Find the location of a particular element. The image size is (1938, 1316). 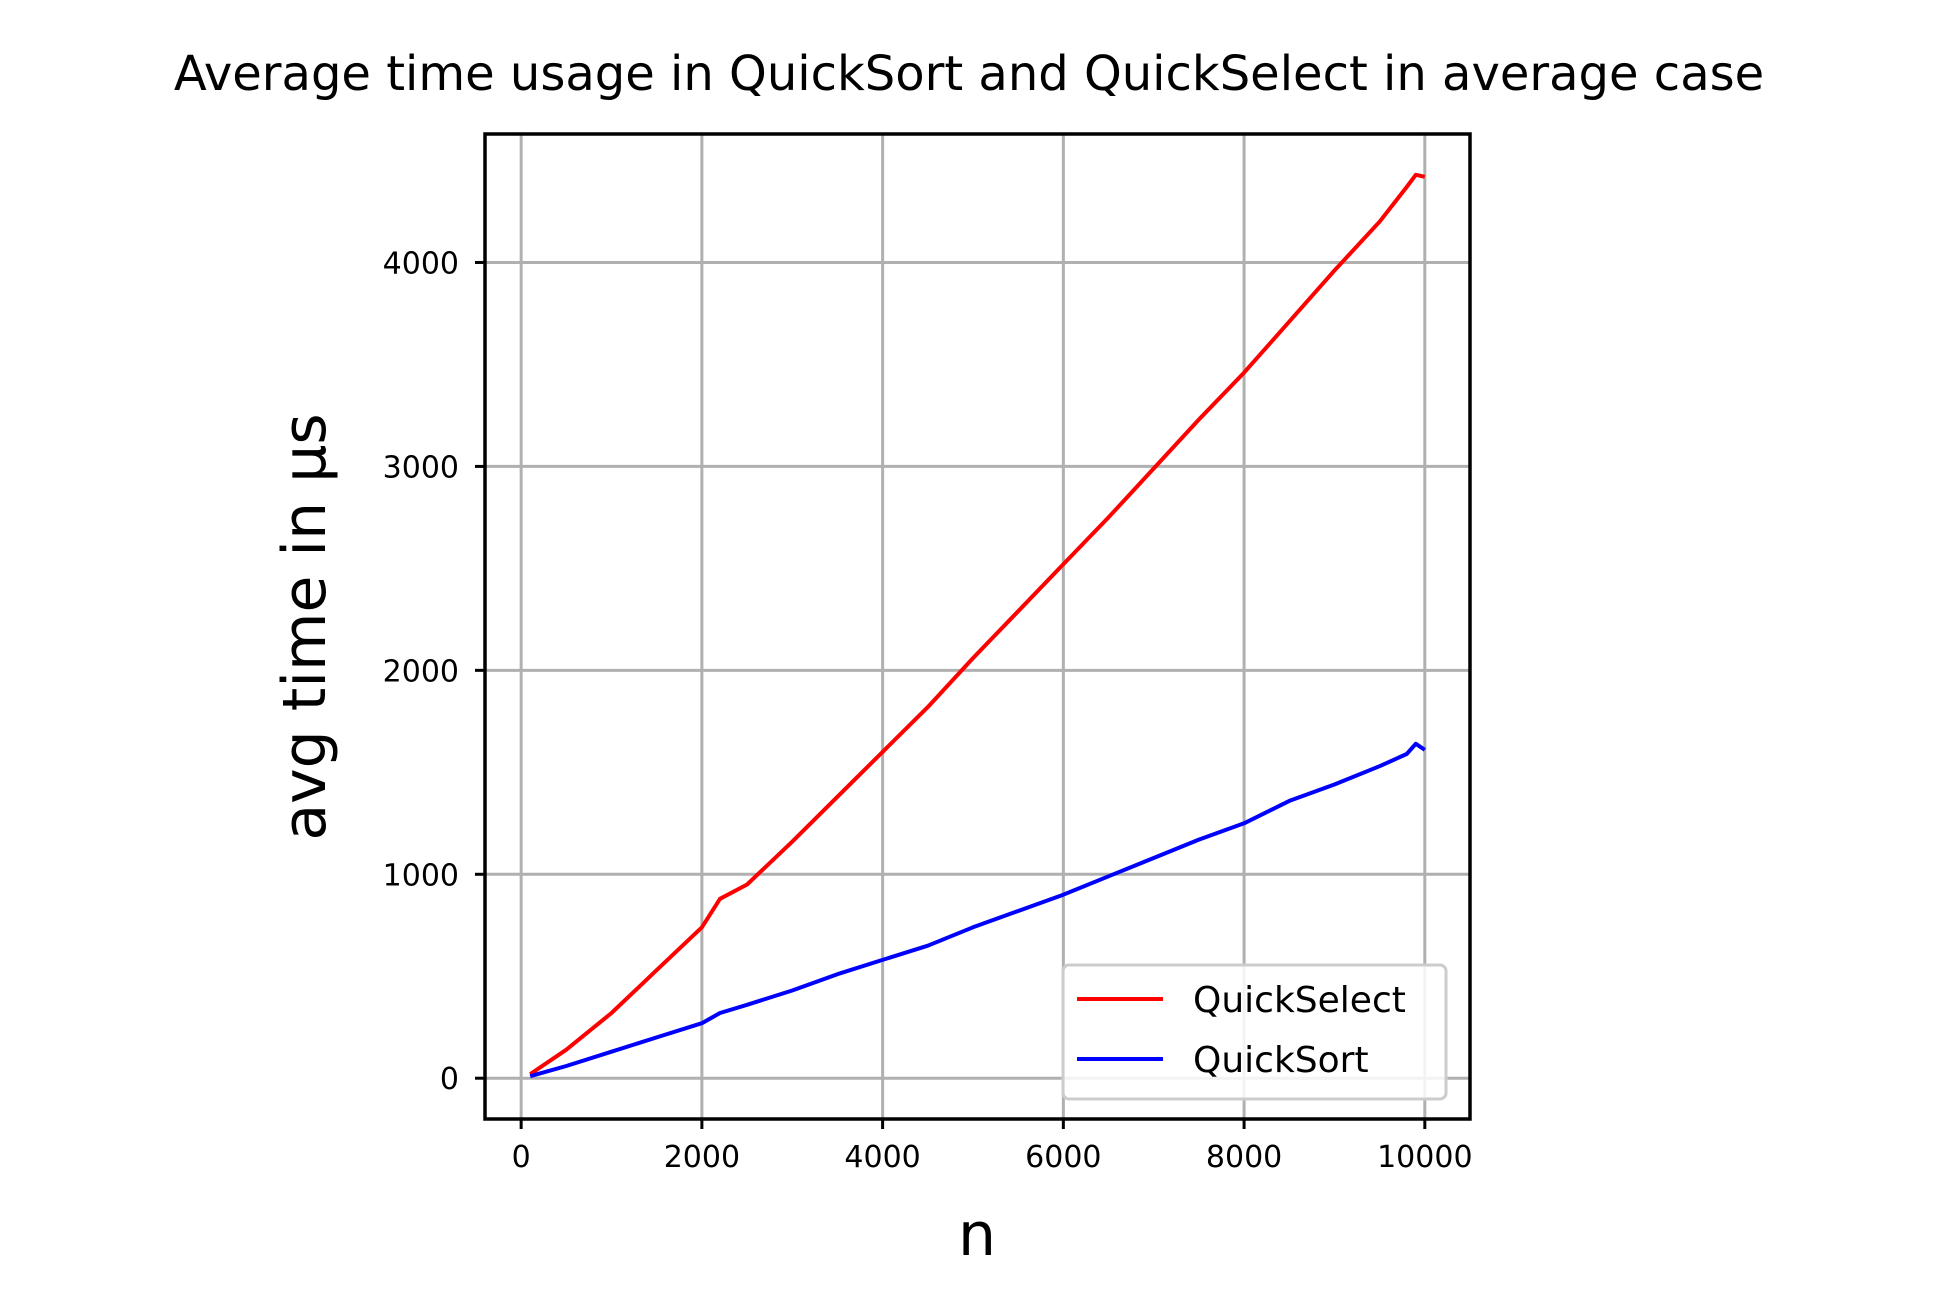

x-tick-label: 6000 is located at coordinates (1063, 1157).